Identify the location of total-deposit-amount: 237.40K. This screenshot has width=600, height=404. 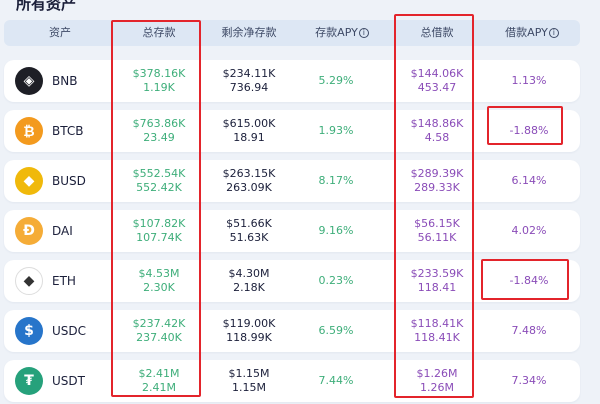
(159, 337).